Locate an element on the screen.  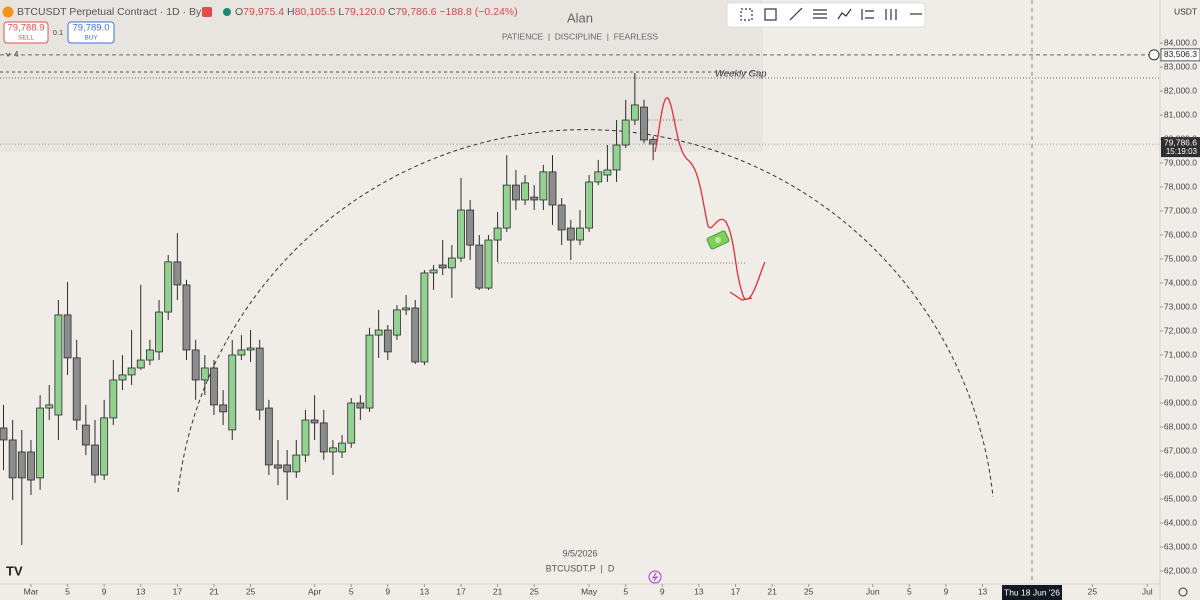
lightning-icon is located at coordinates (655, 577).